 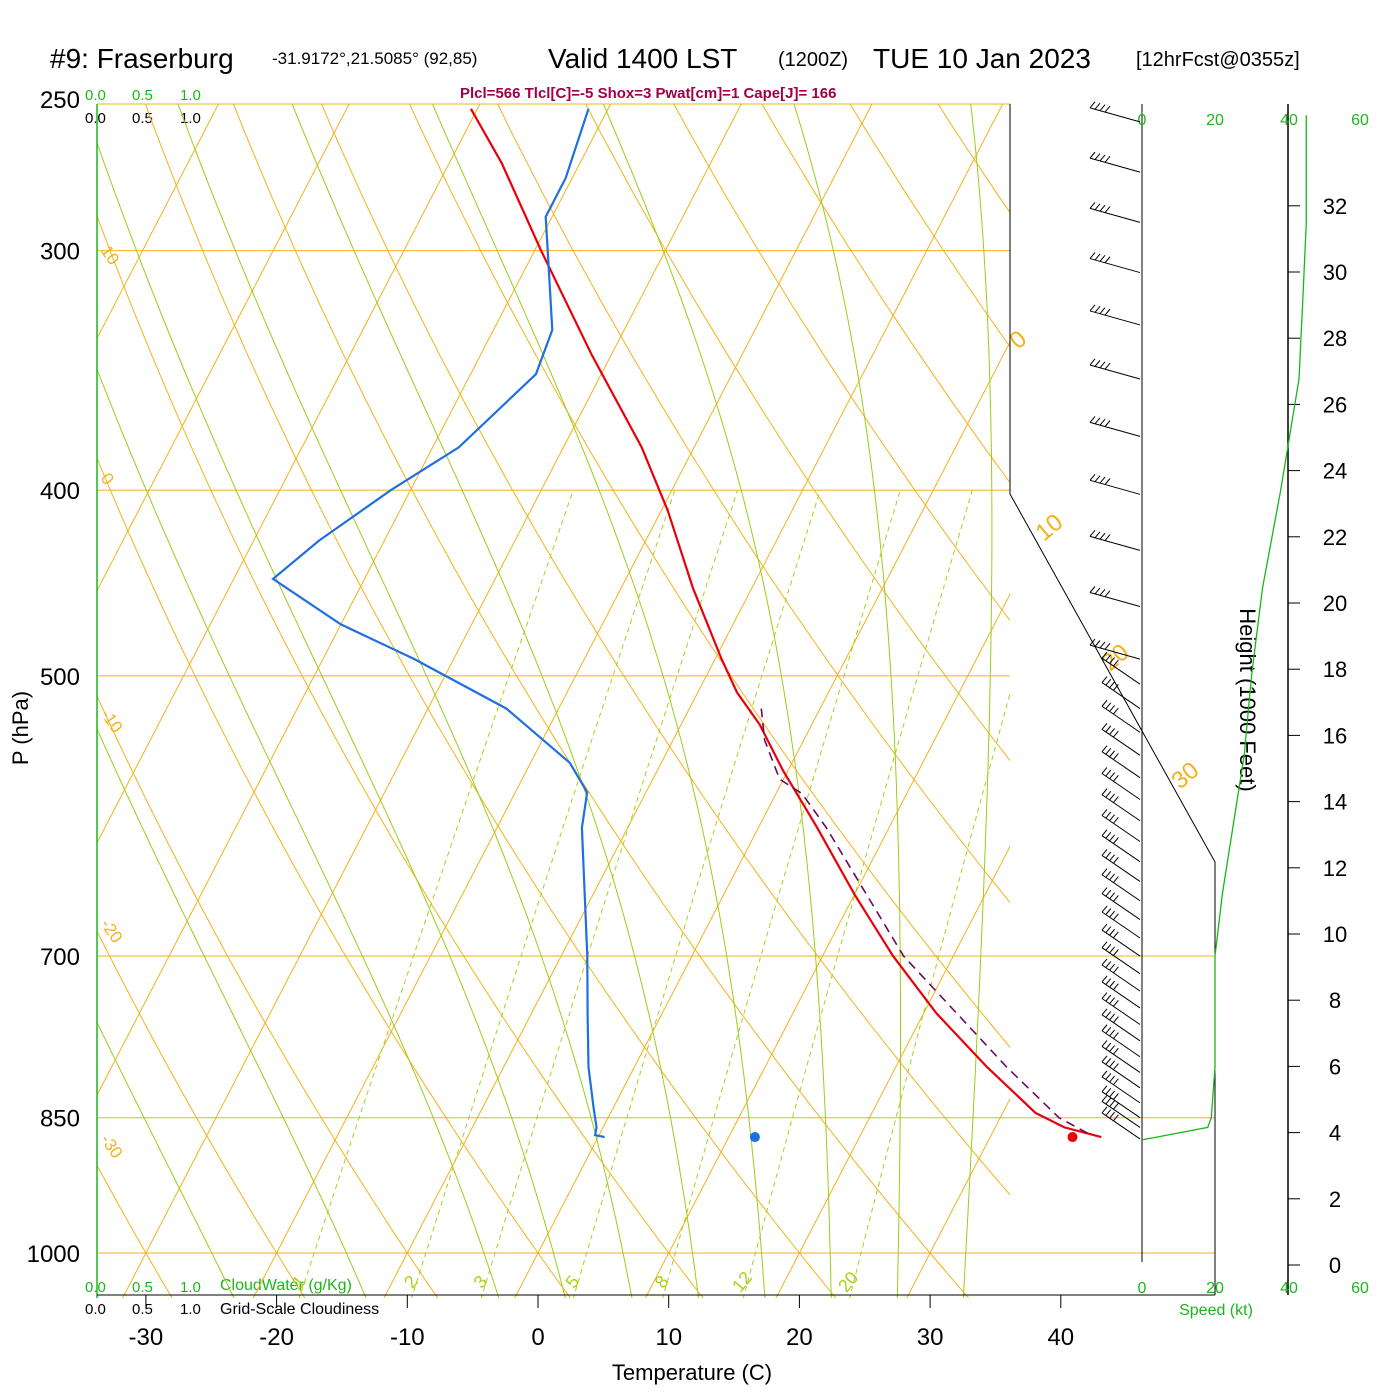 What do you see at coordinates (268, 996) in the screenshot?
I see `dry-adiabat--10` at bounding box center [268, 996].